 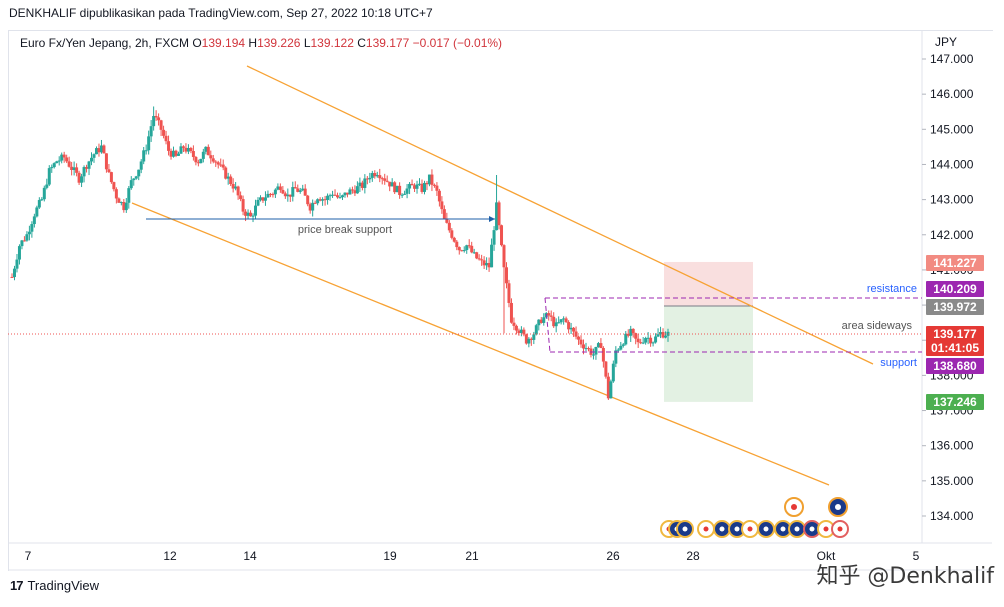 What do you see at coordinates (955, 289) in the screenshot?
I see `price-label-value: 140.209` at bounding box center [955, 289].